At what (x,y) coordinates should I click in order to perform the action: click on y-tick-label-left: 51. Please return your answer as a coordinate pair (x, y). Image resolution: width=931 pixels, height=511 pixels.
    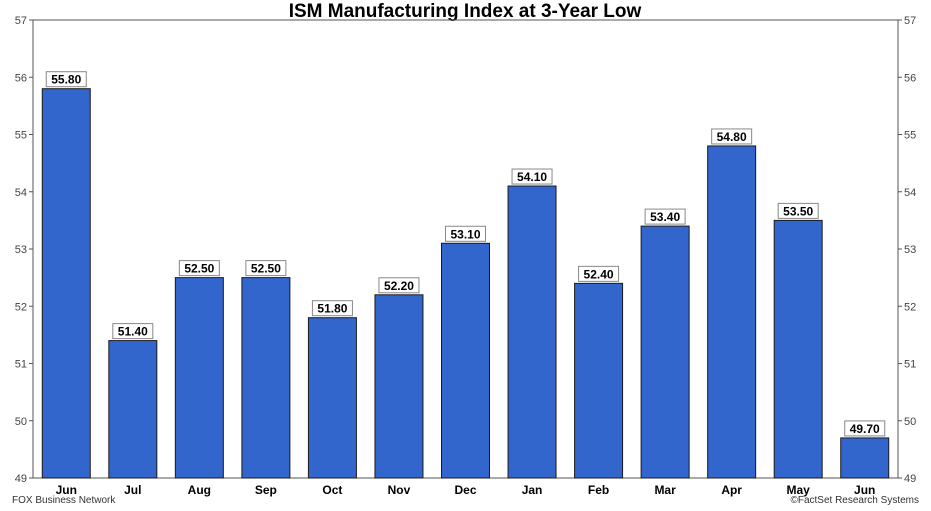
    Looking at the image, I should click on (21, 365).